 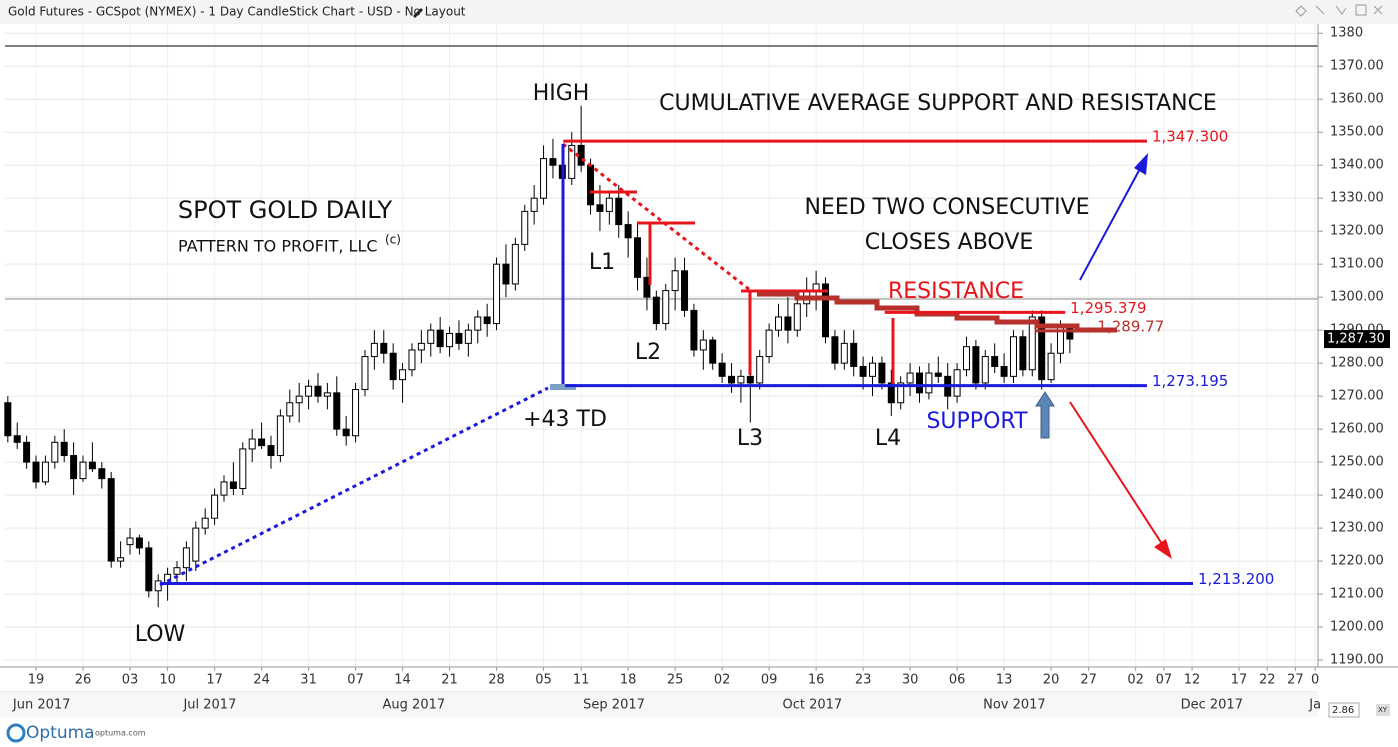 I want to click on cumulative-resistance, so click(x=937, y=312).